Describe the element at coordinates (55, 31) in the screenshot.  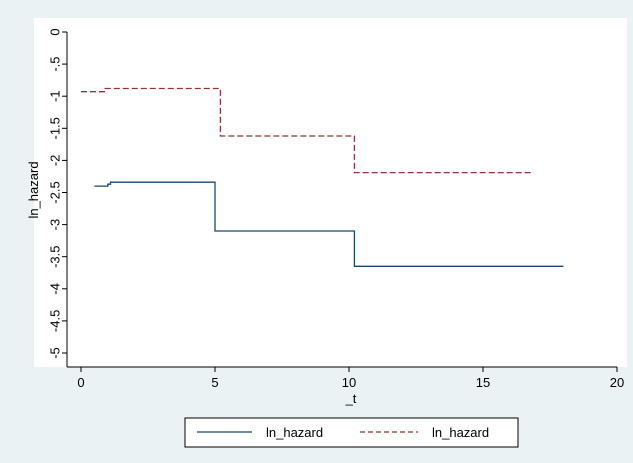
I see `y-tick-label: 0` at that location.